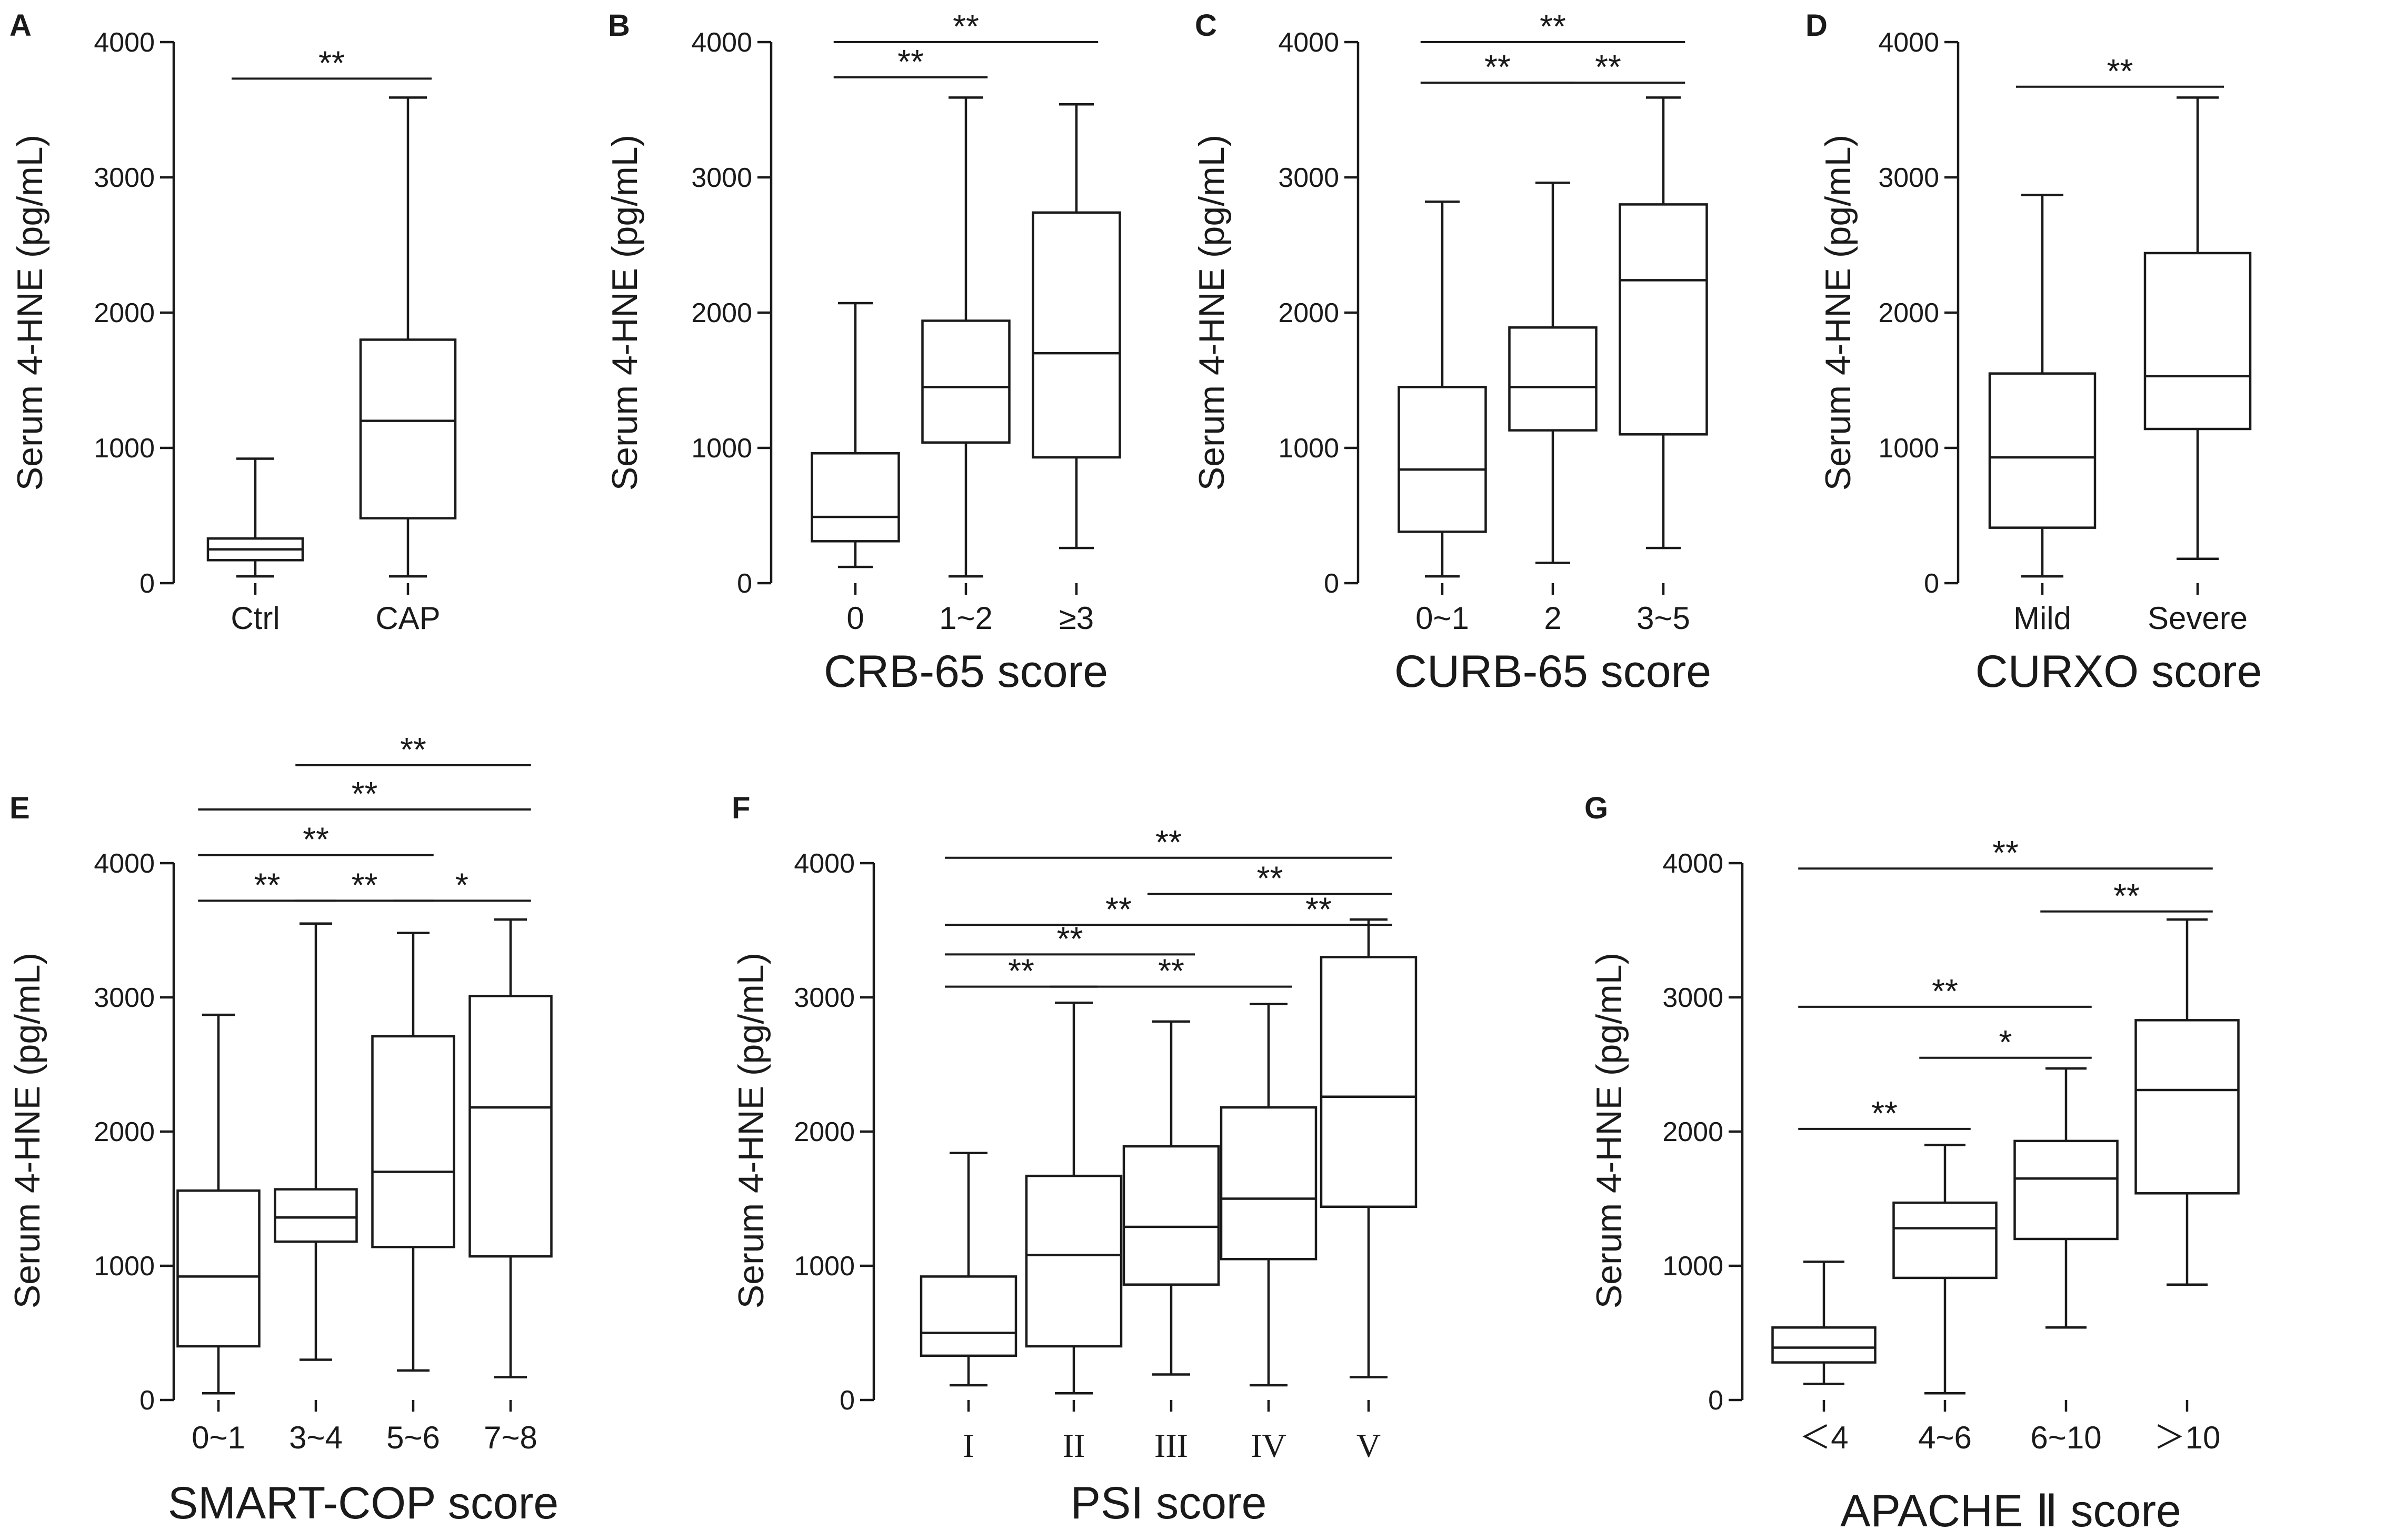 Image resolution: width=2395 pixels, height=1540 pixels. I want to click on x-tick-label: ＞10, so click(2187, 1437).